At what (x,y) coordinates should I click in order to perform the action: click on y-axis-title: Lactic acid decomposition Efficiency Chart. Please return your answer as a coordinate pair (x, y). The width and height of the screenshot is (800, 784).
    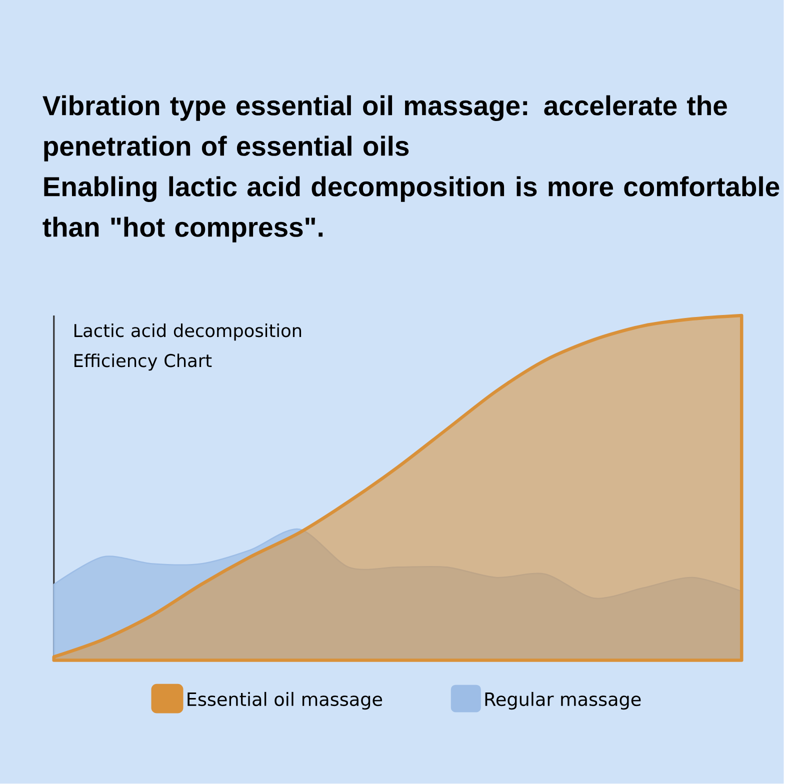
    Looking at the image, I should click on (188, 347).